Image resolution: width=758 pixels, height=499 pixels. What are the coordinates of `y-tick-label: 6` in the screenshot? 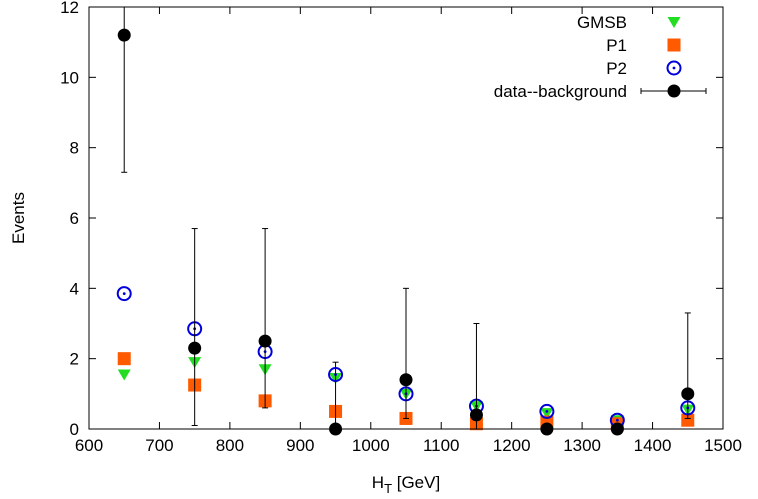 It's located at (74, 218).